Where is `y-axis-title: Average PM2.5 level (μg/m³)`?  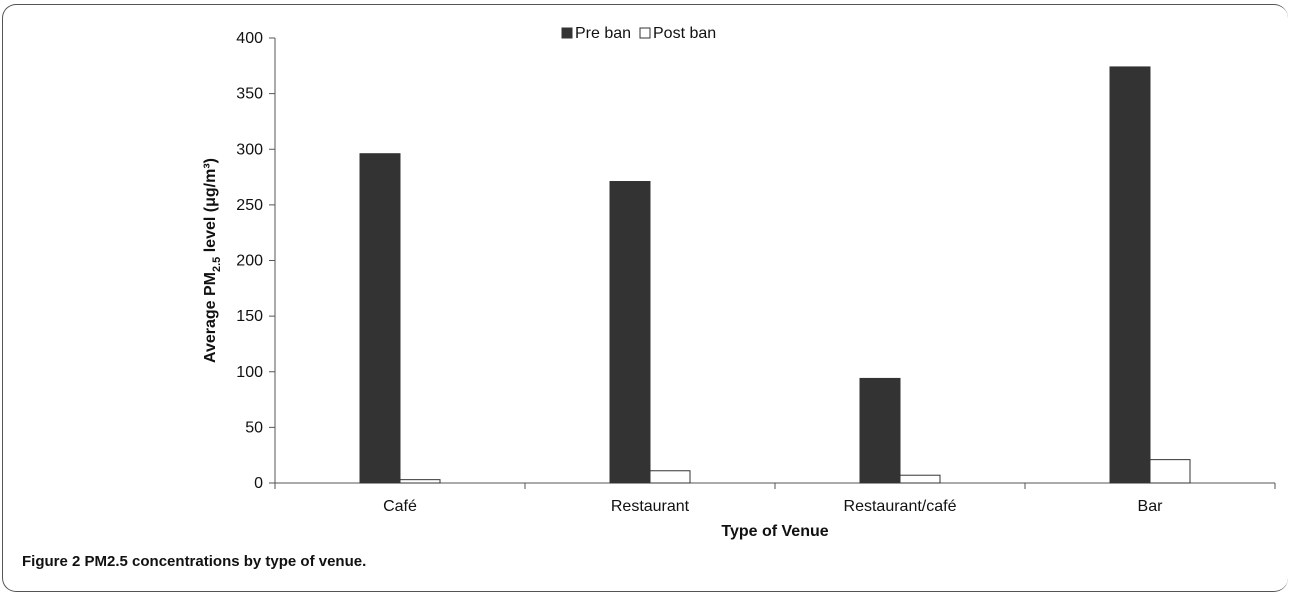
y-axis-title: Average PM2.5 level (μg/m³) is located at coordinates (212, 260).